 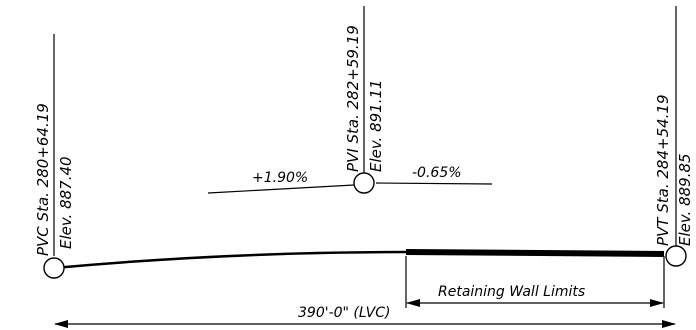 I want to click on curve-length-label: 390'-0" (LVC), so click(x=344, y=313).